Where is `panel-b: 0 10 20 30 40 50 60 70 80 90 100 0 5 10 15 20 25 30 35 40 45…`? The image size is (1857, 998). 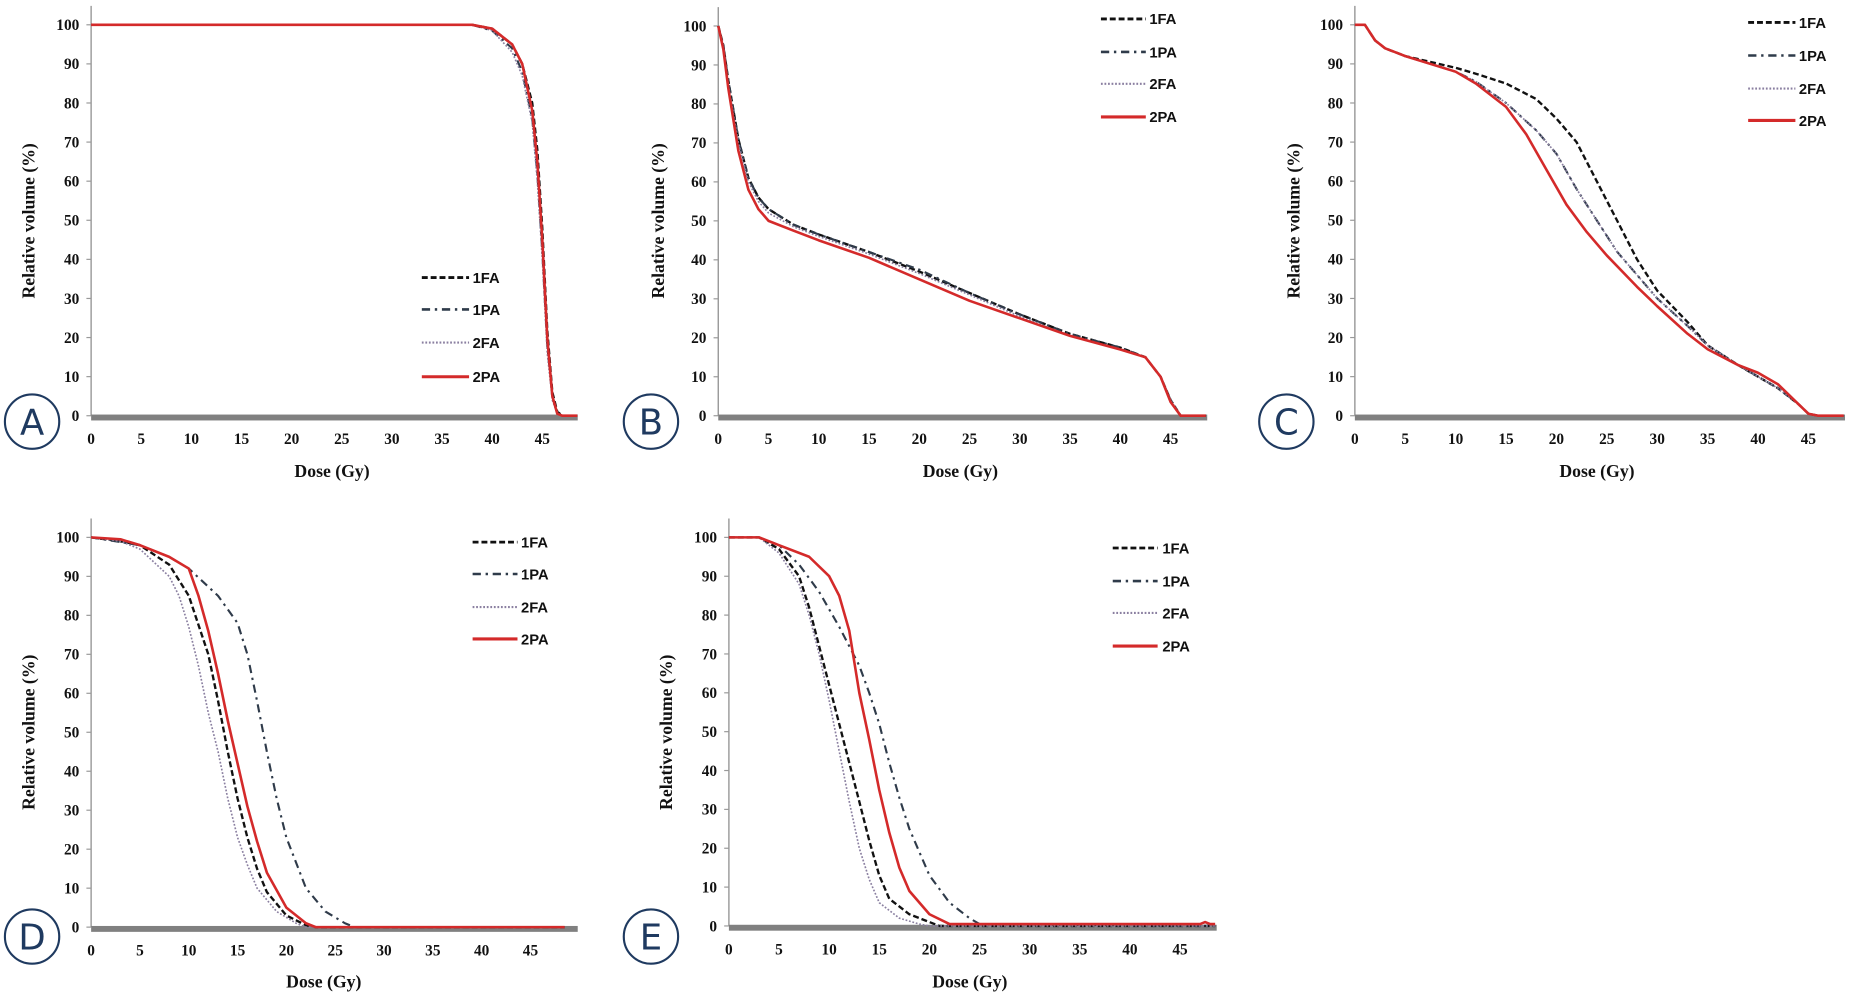 panel-b: 0 10 20 30 40 50 60 70 80 90 100 0 5 10 15 20 25 30 35 40 45… is located at coordinates (915, 244).